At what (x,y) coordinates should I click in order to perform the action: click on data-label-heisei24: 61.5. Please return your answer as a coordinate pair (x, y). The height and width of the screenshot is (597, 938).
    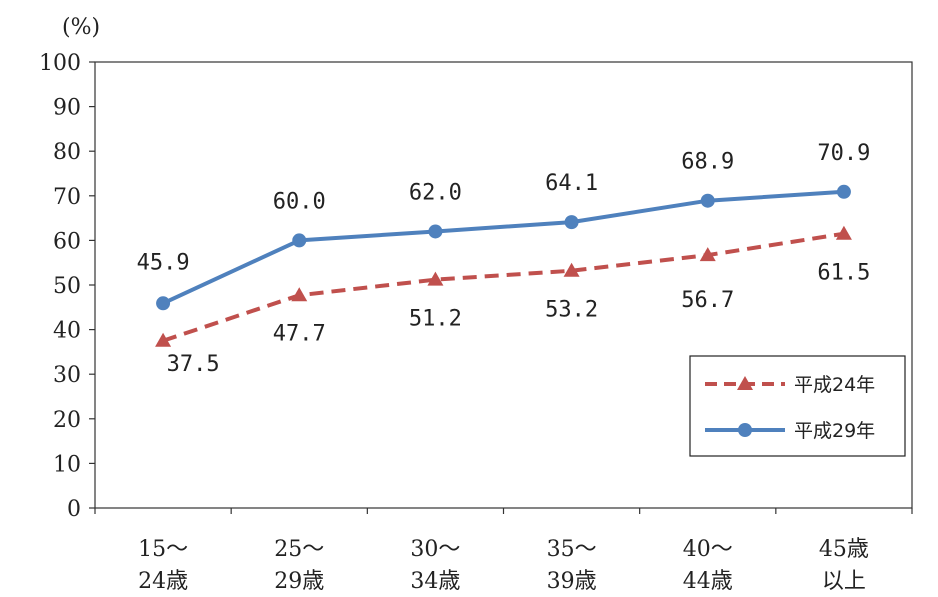
    Looking at the image, I should click on (843, 273).